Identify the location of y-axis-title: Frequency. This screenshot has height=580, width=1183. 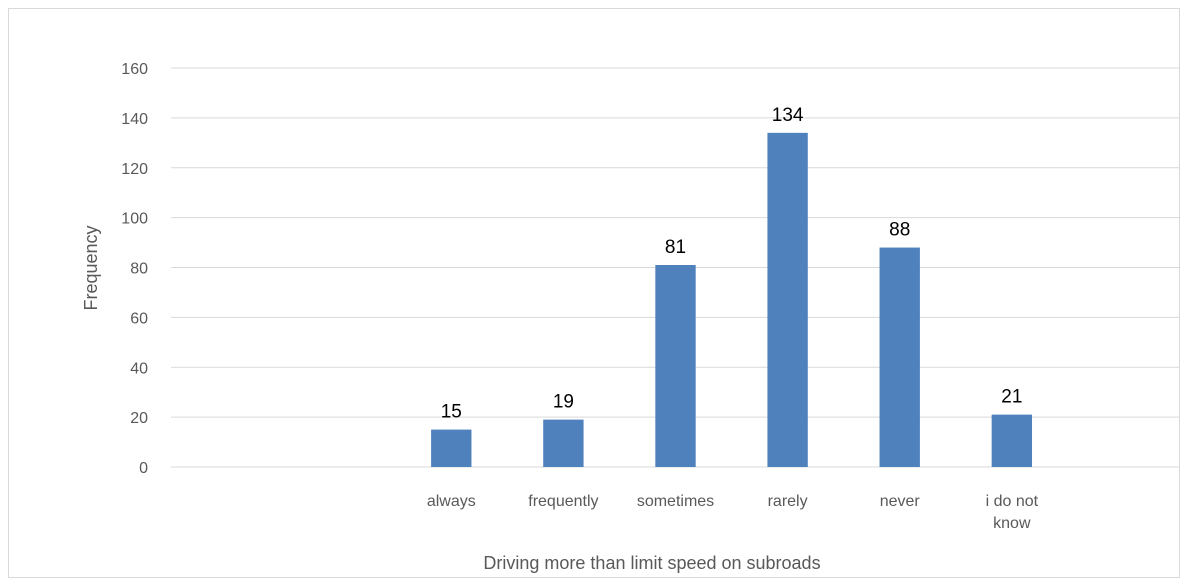
(91, 267).